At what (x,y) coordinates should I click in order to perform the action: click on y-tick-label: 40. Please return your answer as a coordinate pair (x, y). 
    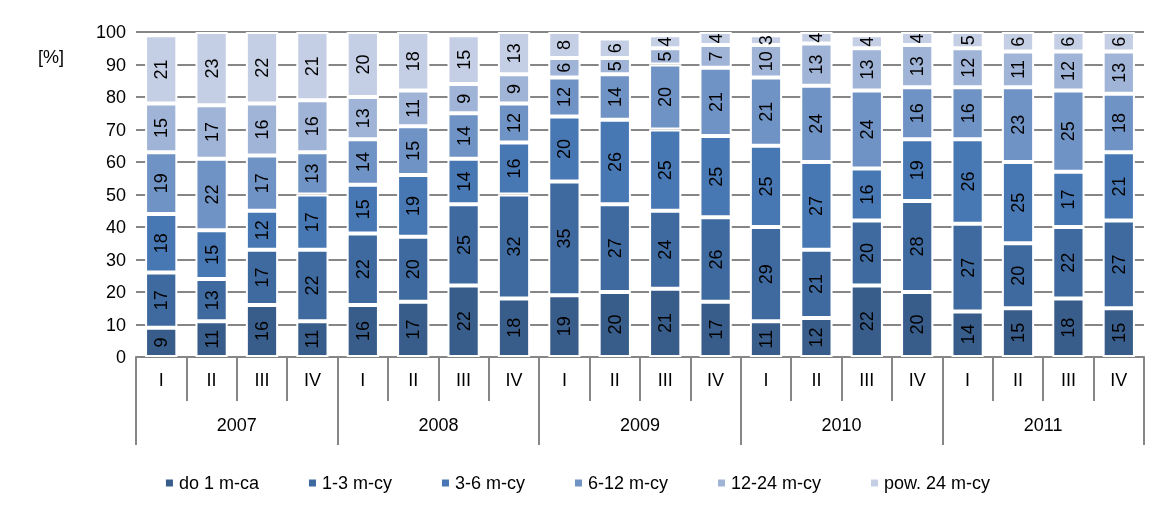
    Looking at the image, I should click on (115, 227).